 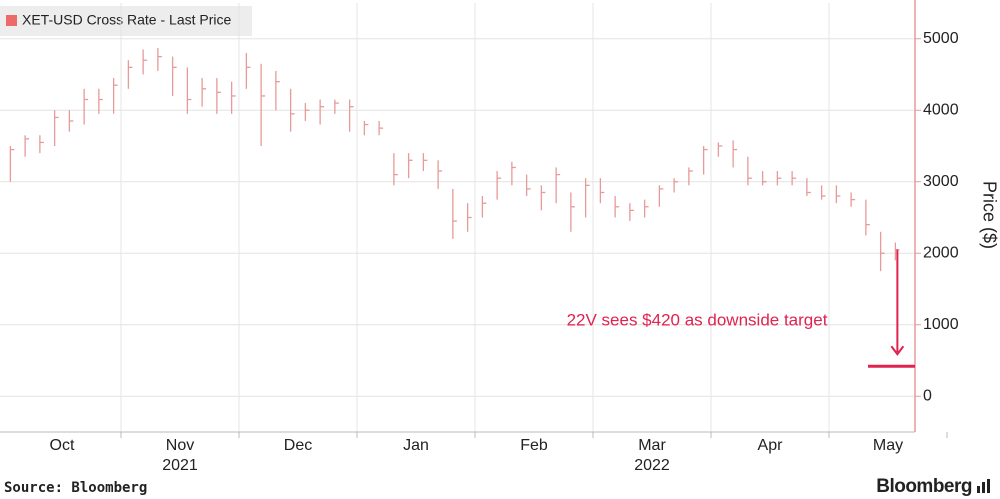 I want to click on annotation: 22V sees $420 as downside target, so click(x=697, y=319).